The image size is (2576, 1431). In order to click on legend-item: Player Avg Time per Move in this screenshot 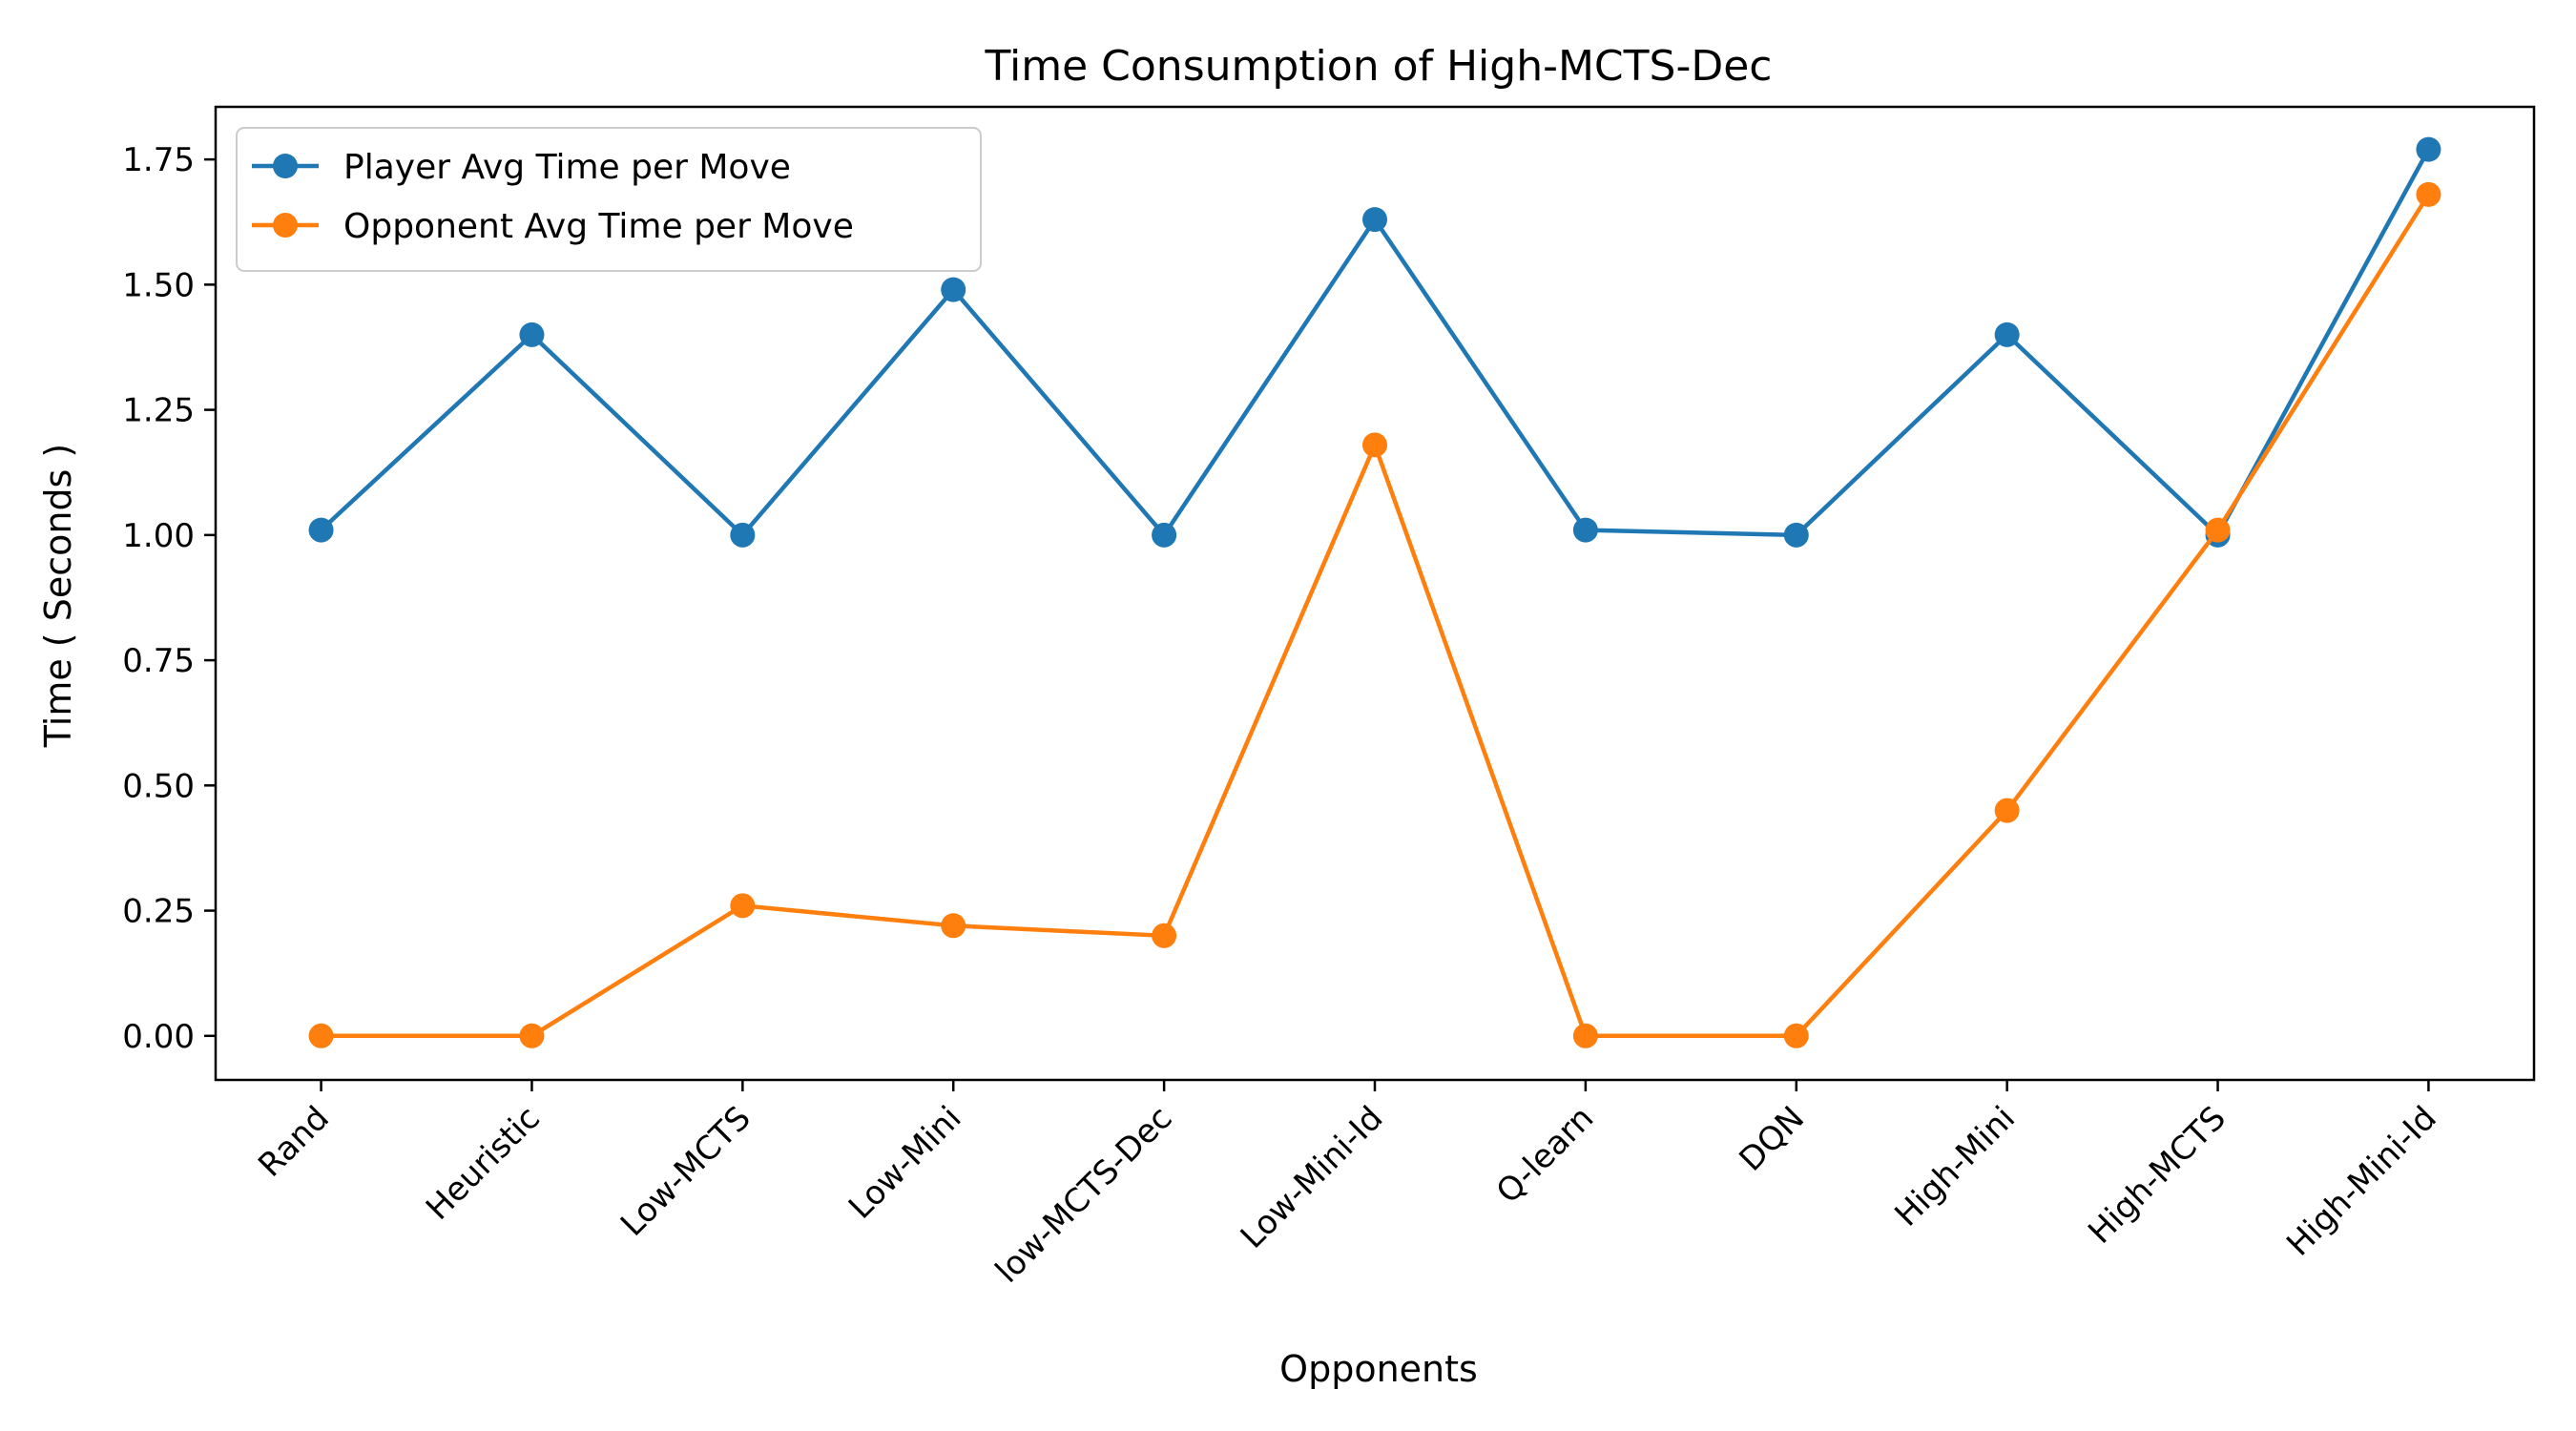, I will do `click(521, 167)`.